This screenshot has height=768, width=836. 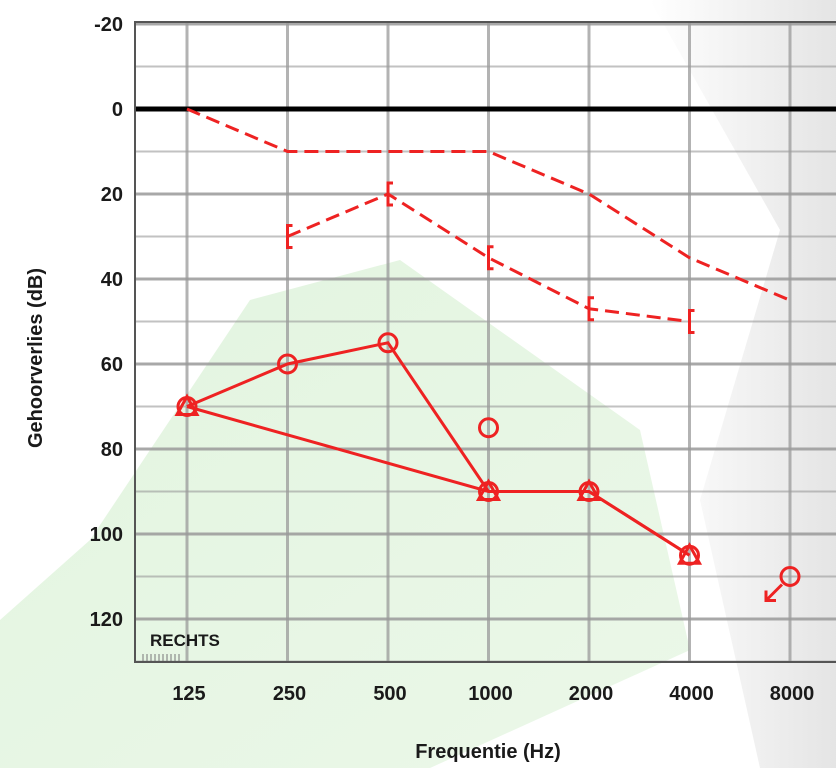 What do you see at coordinates (106, 620) in the screenshot?
I see `y-tick-label: 120` at bounding box center [106, 620].